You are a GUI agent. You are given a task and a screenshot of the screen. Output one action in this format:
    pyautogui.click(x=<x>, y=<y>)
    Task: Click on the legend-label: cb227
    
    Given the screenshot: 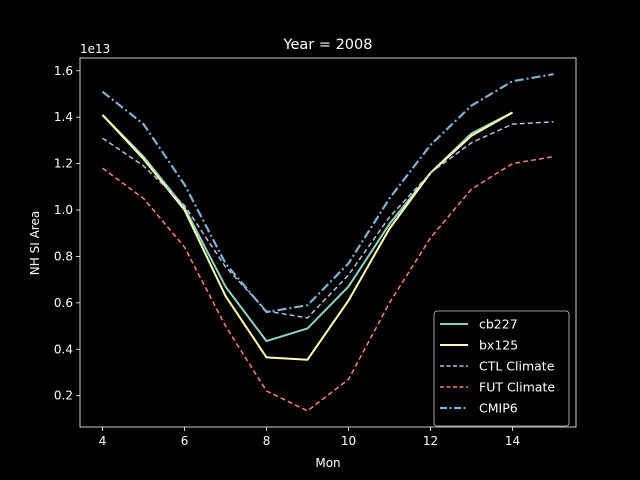 What is the action you would take?
    pyautogui.click(x=498, y=324)
    